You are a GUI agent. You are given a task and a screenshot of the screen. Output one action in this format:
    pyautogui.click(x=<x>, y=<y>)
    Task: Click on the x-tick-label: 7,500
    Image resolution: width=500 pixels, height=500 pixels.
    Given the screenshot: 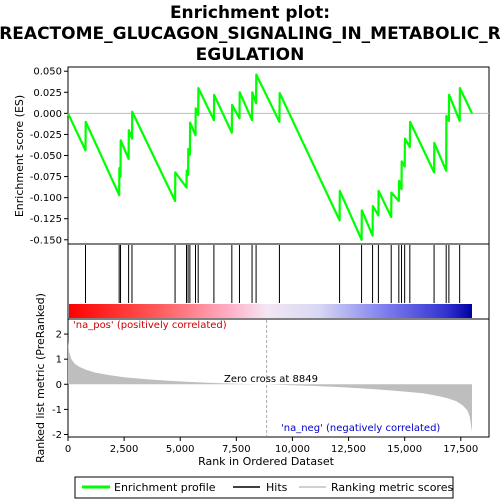 What is the action you would take?
    pyautogui.click(x=236, y=449)
    